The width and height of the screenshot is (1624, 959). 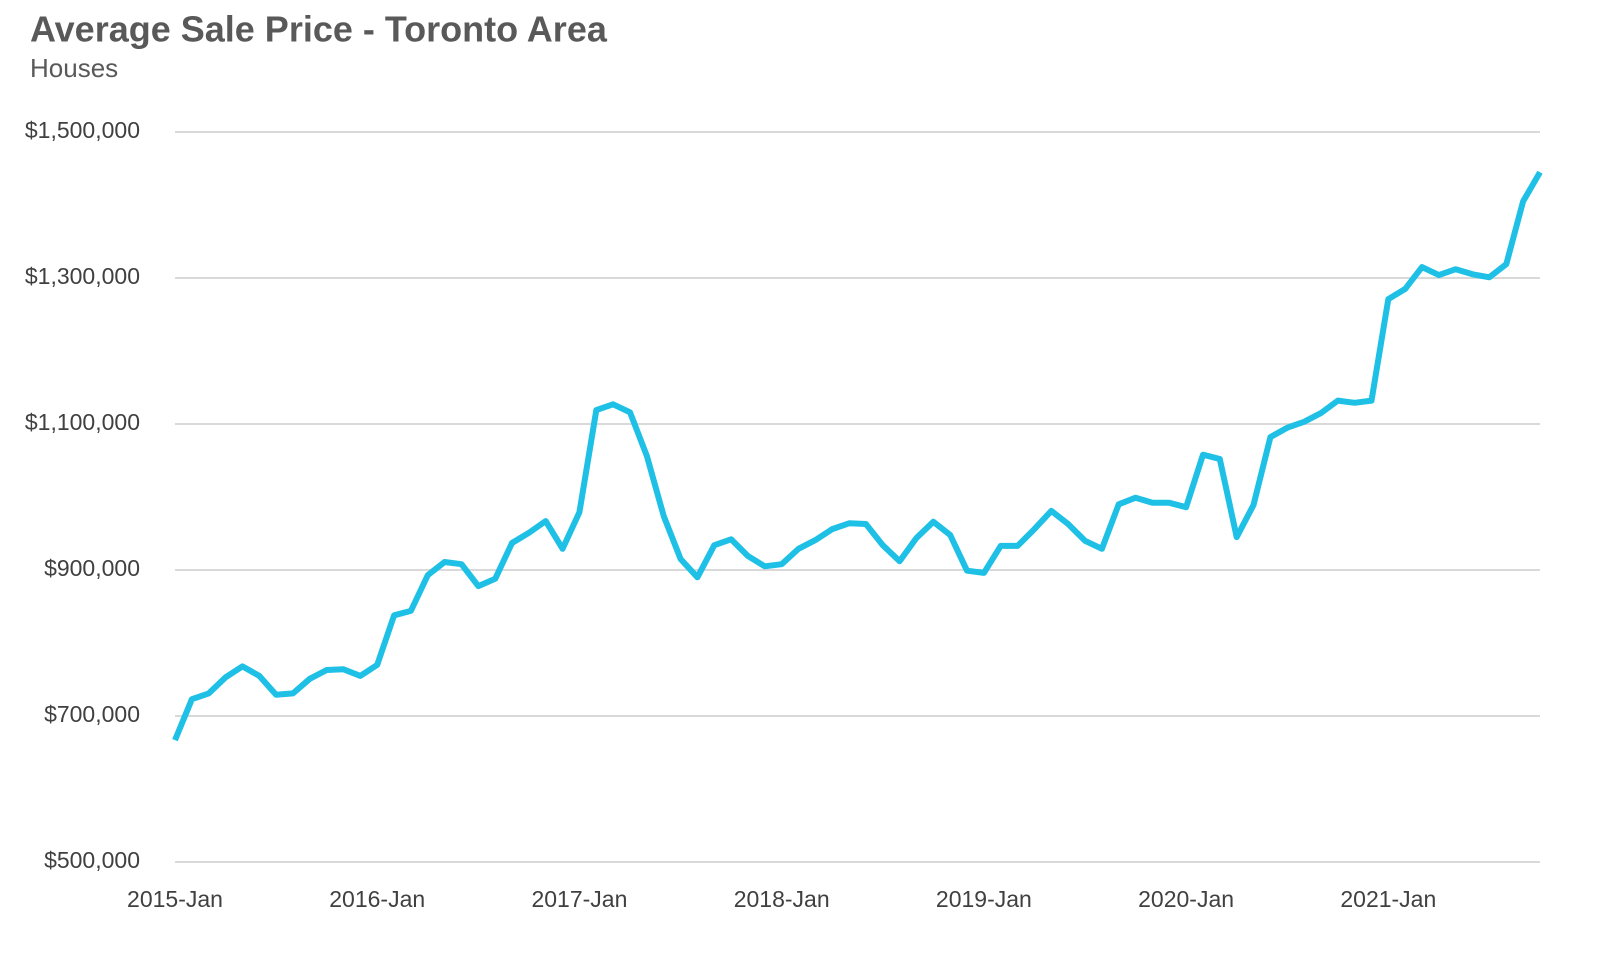 What do you see at coordinates (1388, 899) in the screenshot?
I see `x-tick-label: 2021-Jan` at bounding box center [1388, 899].